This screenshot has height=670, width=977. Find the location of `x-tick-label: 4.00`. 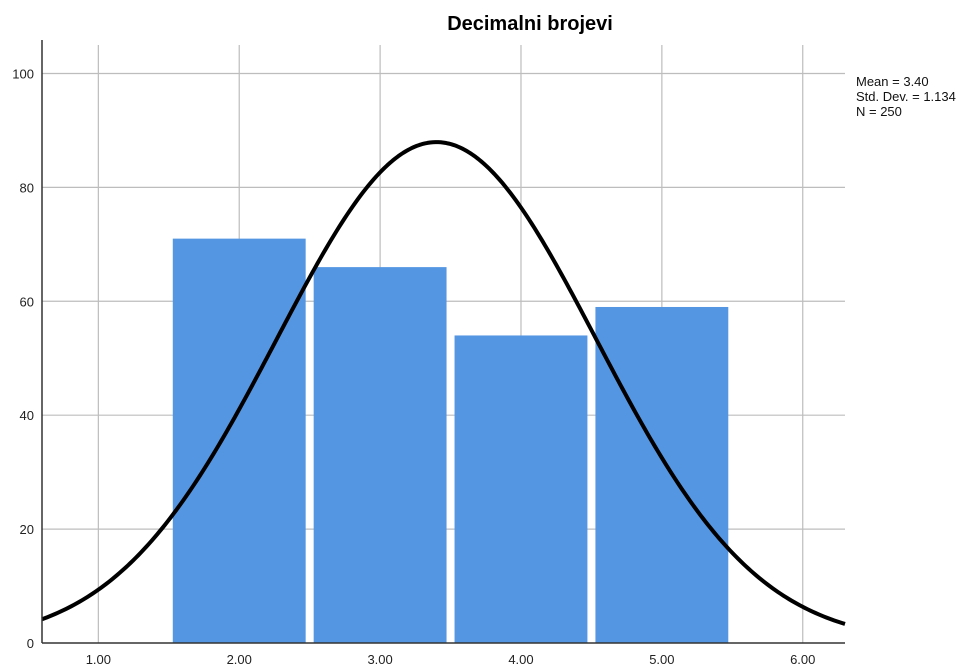

x-tick-label: 4.00 is located at coordinates (520, 659).